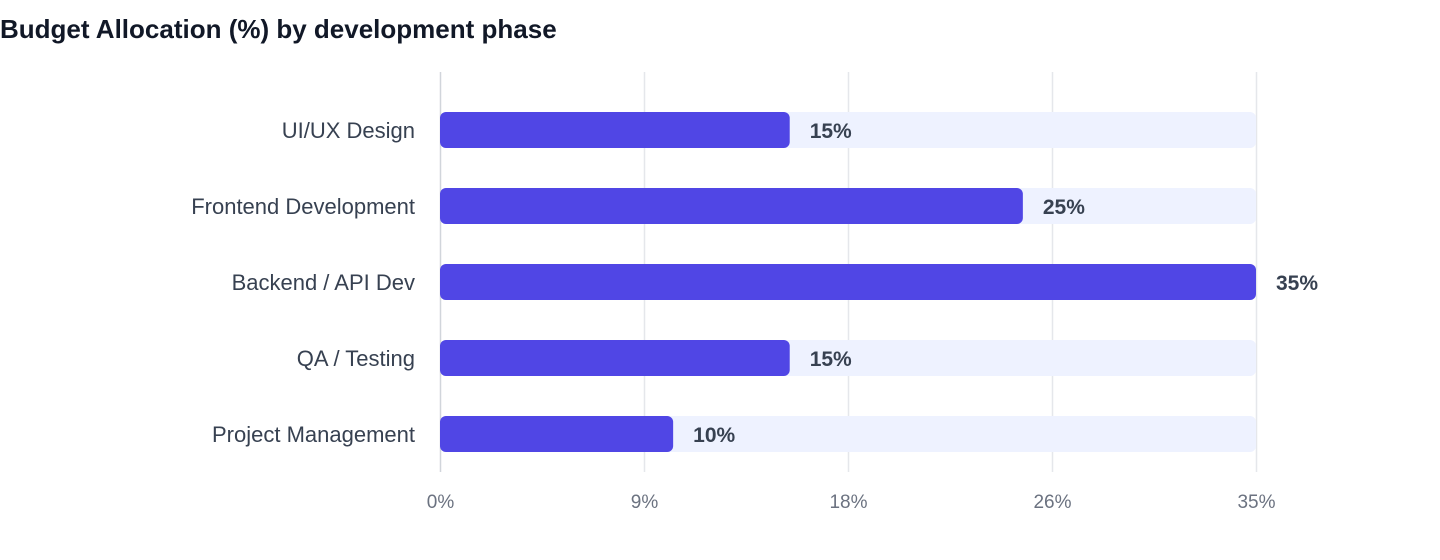 The height and width of the screenshot is (560, 1440). I want to click on category-label: Frontend Development, so click(303, 206).